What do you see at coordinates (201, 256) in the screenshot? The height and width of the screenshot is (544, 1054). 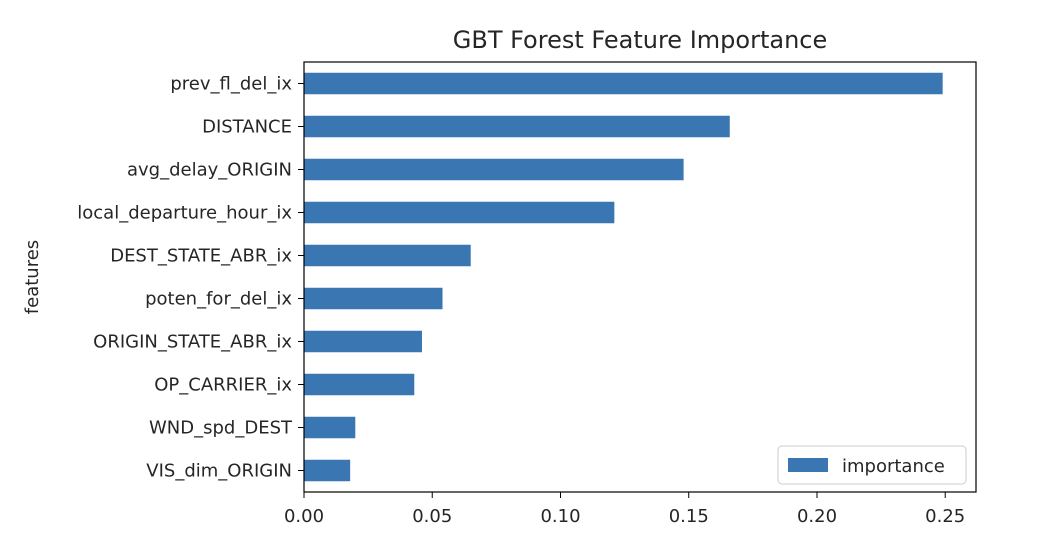 I see `y-tick-label: DEST_STATE_ABR_ix` at bounding box center [201, 256].